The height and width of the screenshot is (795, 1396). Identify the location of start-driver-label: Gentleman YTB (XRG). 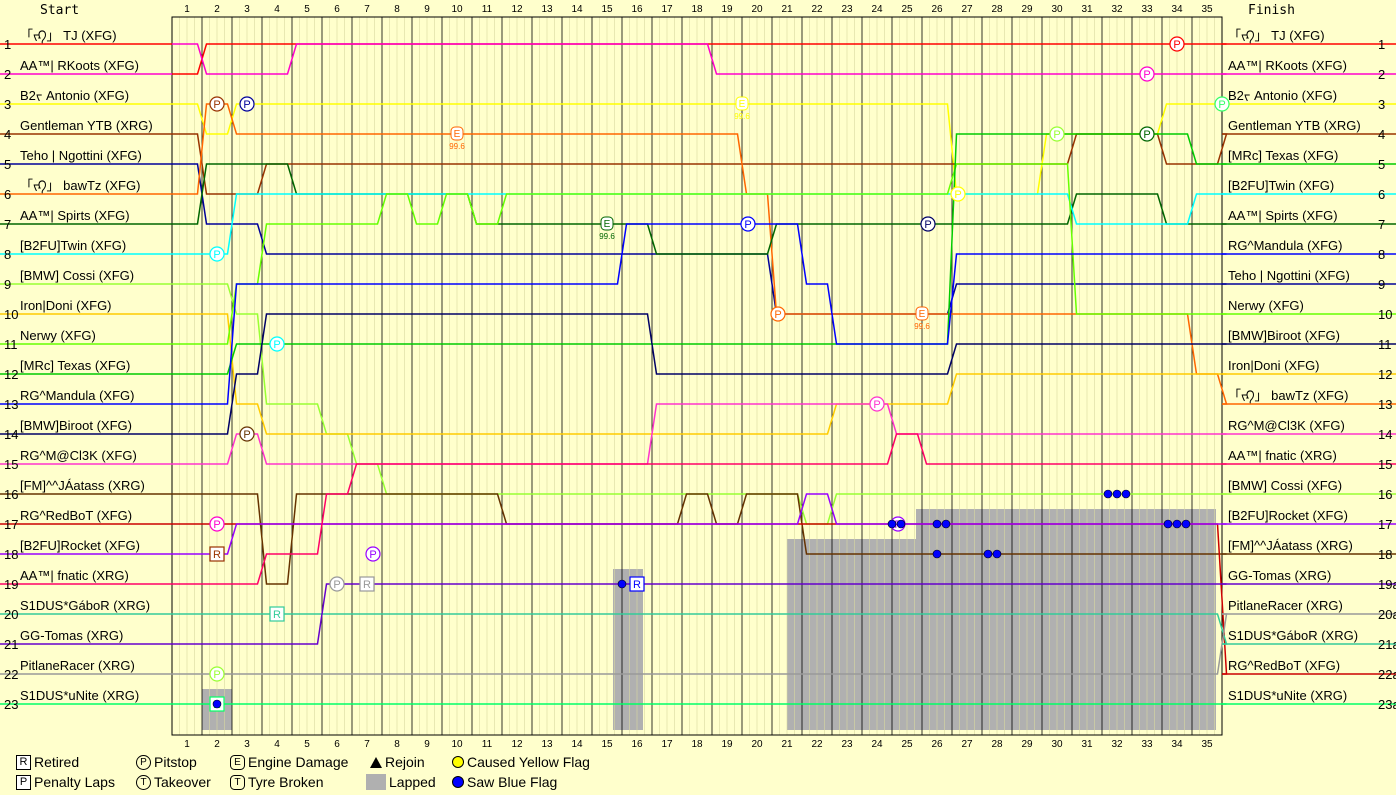
(86, 125).